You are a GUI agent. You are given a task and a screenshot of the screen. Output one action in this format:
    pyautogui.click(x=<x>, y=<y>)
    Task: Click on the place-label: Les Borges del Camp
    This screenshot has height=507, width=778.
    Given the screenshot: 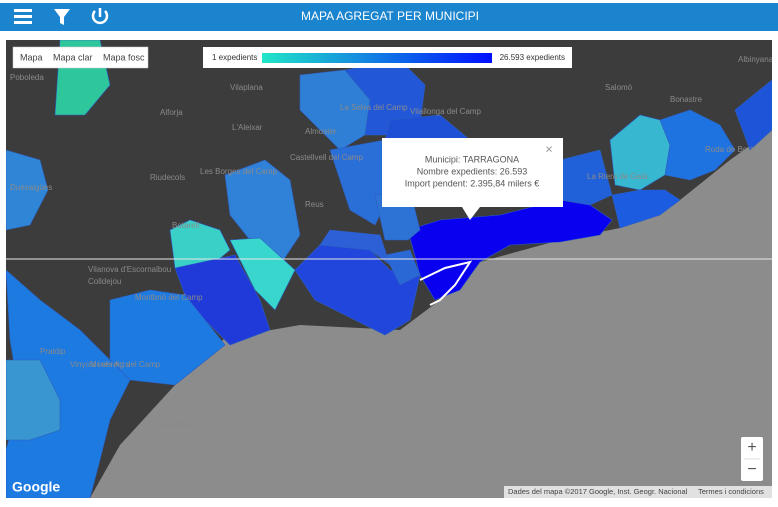 What is the action you would take?
    pyautogui.click(x=238, y=171)
    